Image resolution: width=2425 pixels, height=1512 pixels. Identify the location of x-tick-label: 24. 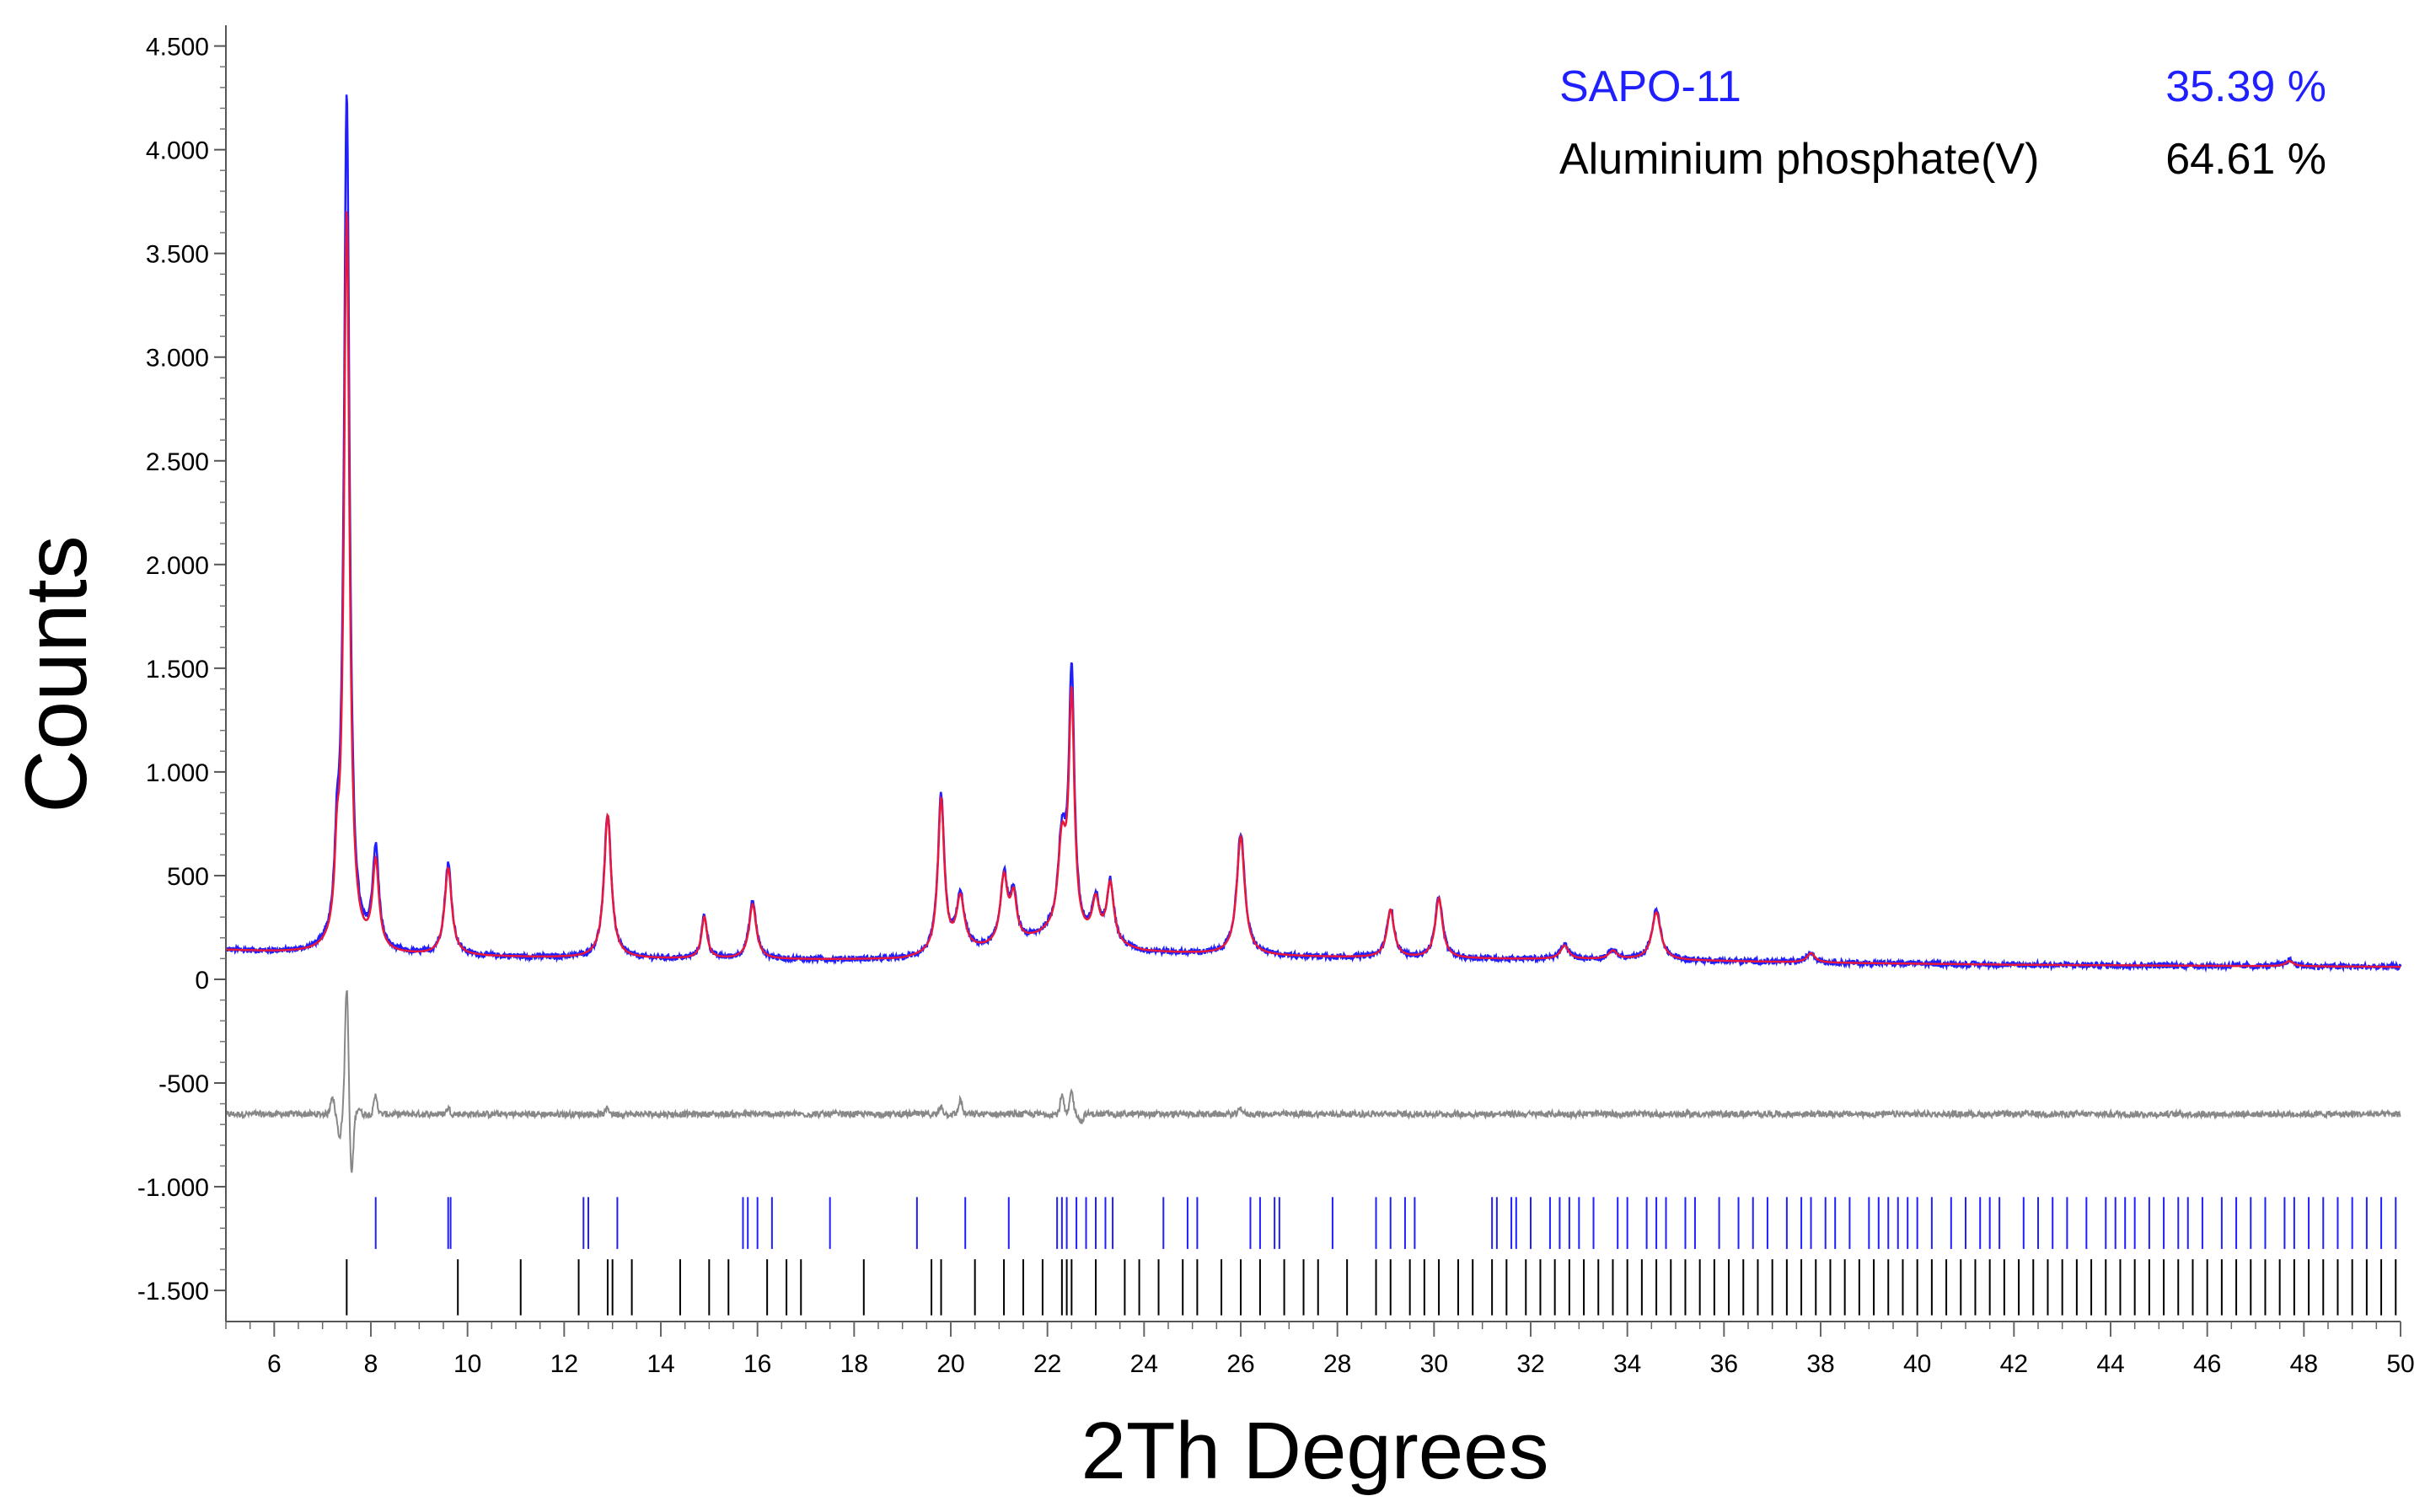
(1144, 1364).